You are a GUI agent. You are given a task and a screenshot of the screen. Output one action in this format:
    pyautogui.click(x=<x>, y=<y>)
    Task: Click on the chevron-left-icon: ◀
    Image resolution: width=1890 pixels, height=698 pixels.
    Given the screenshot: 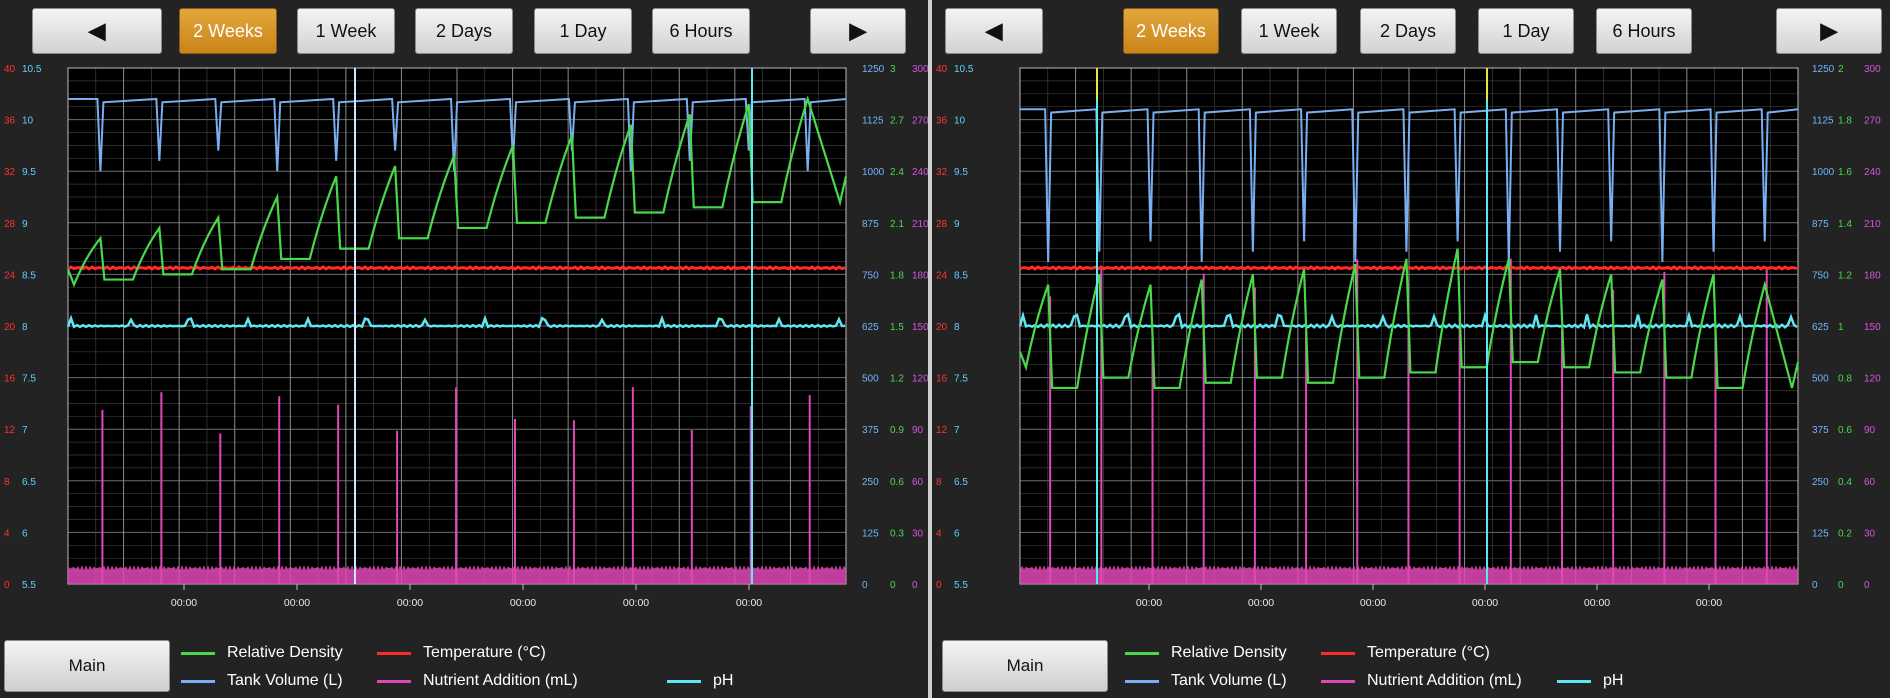 What is the action you would take?
    pyautogui.click(x=97, y=30)
    